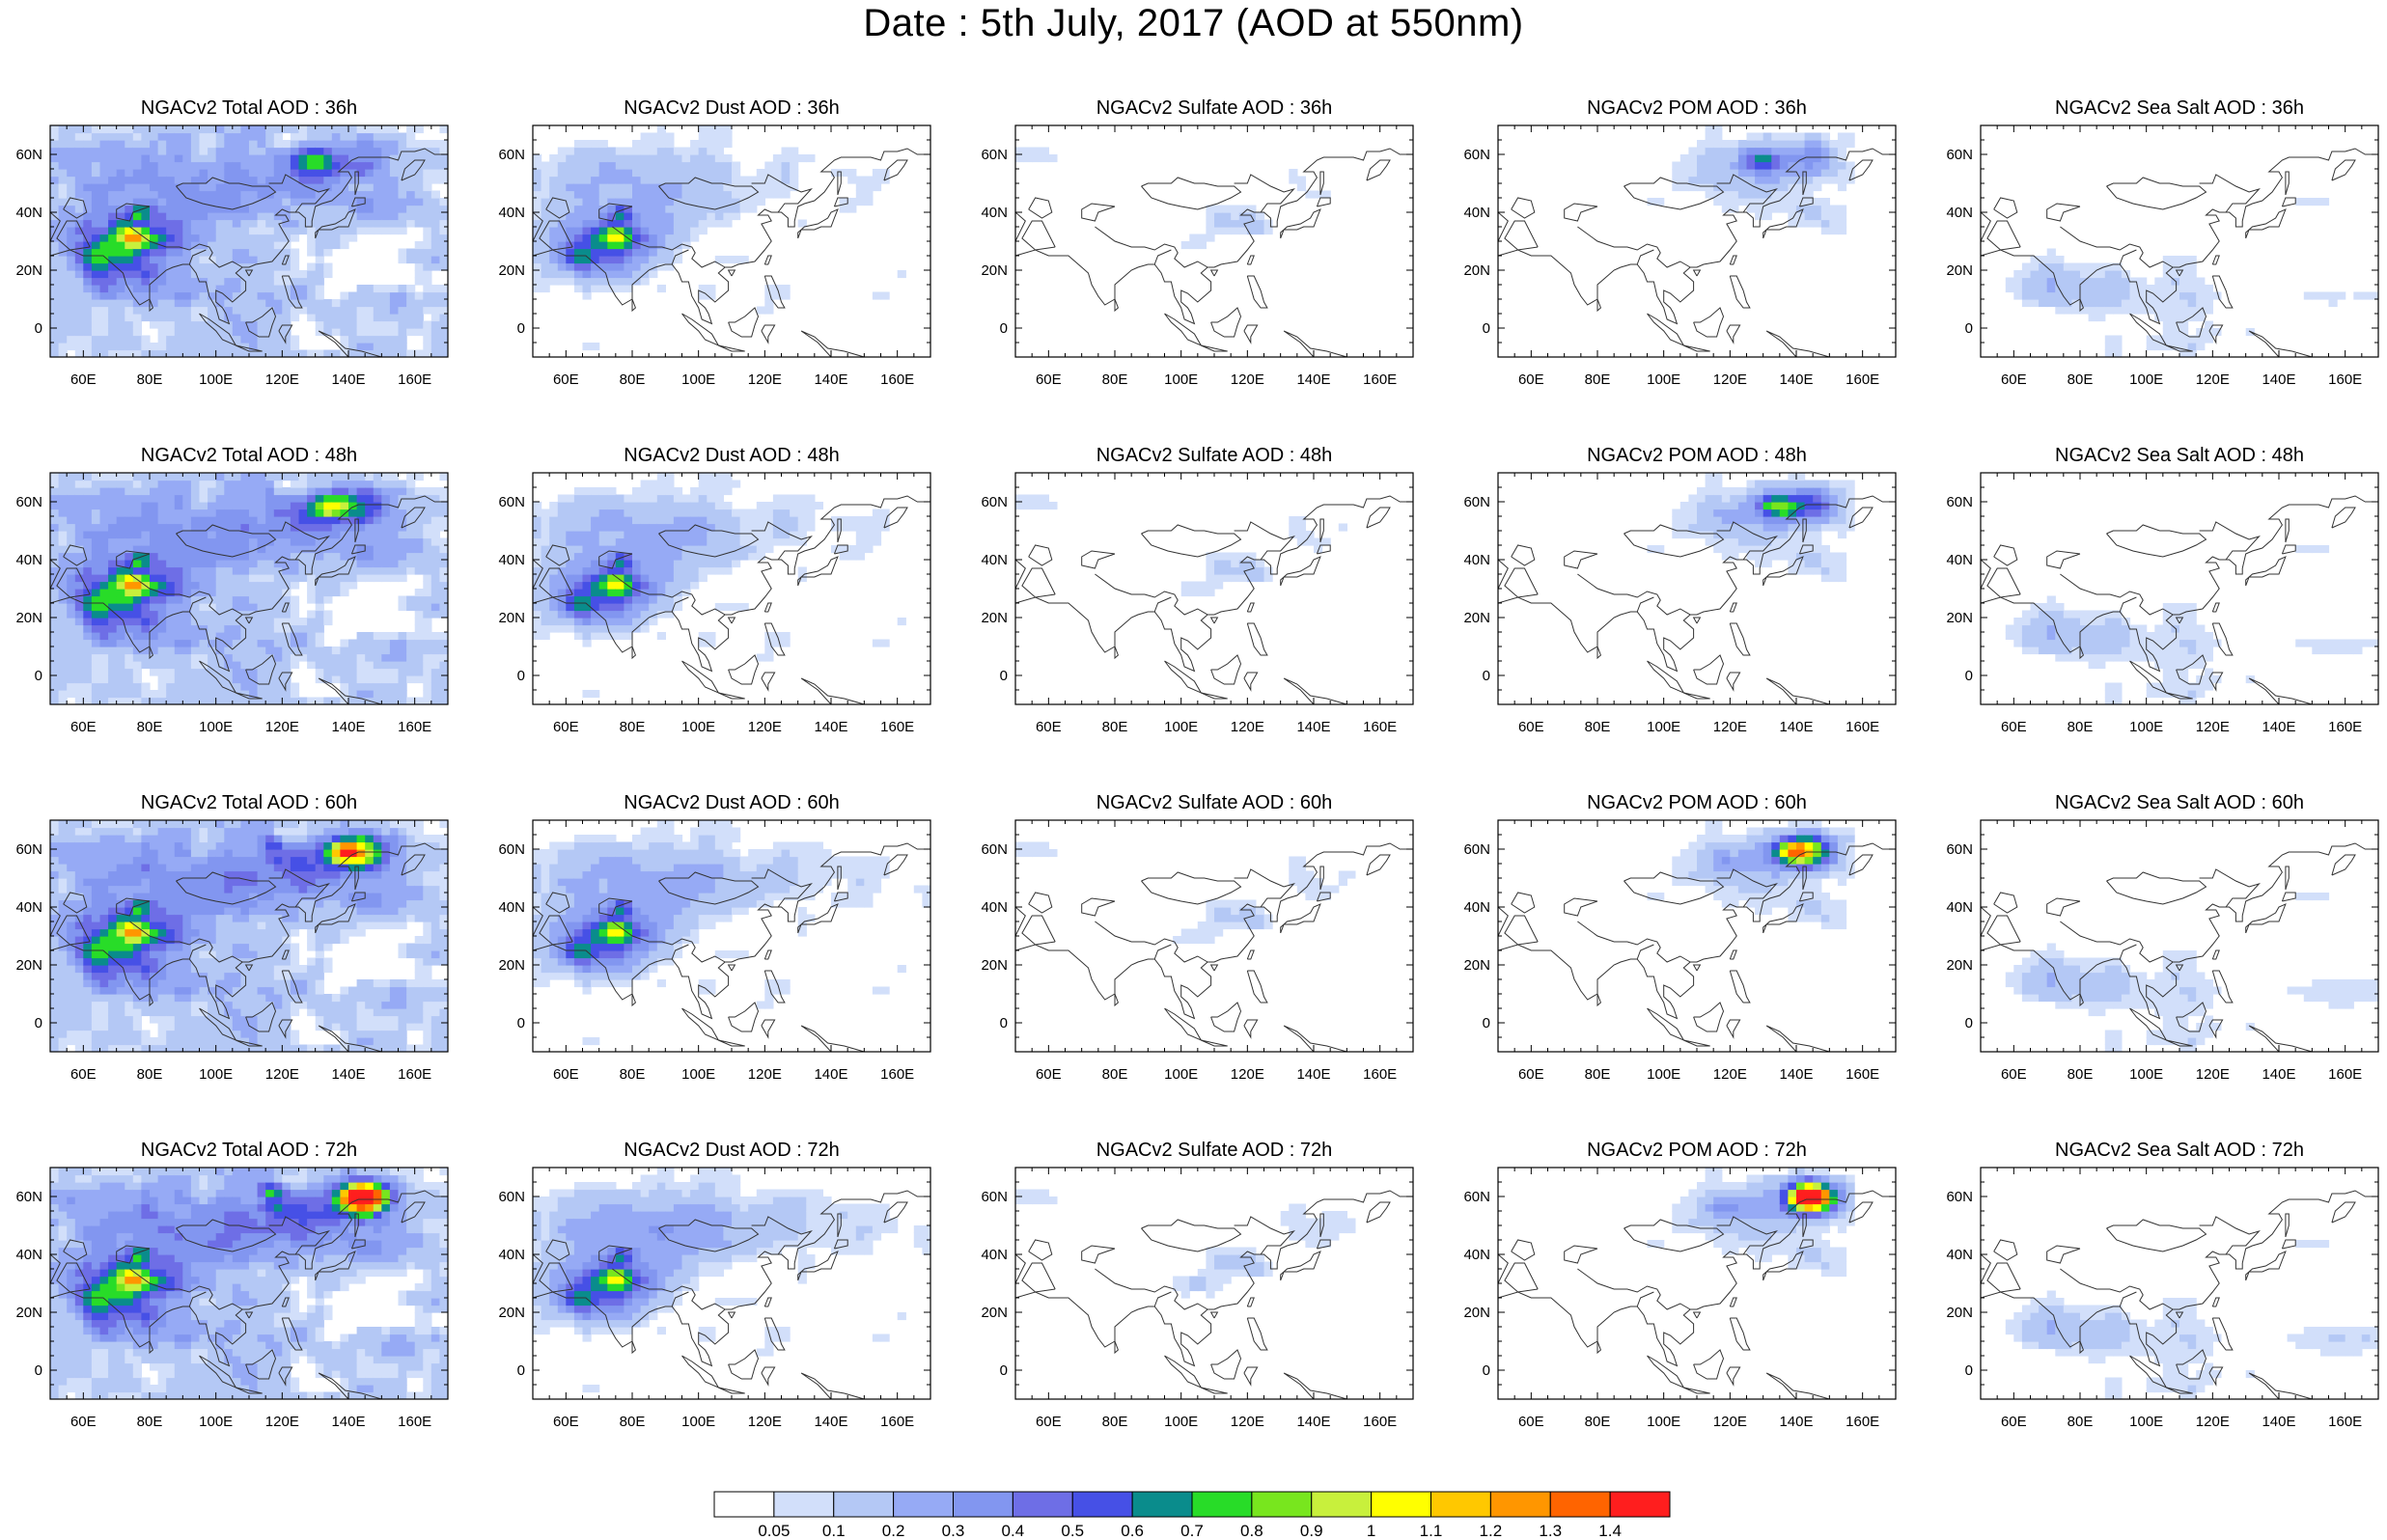 The width and height of the screenshot is (2387, 1540). I want to click on panel-title: NGACv2 Sea Salt AOD : 48h, so click(2179, 455).